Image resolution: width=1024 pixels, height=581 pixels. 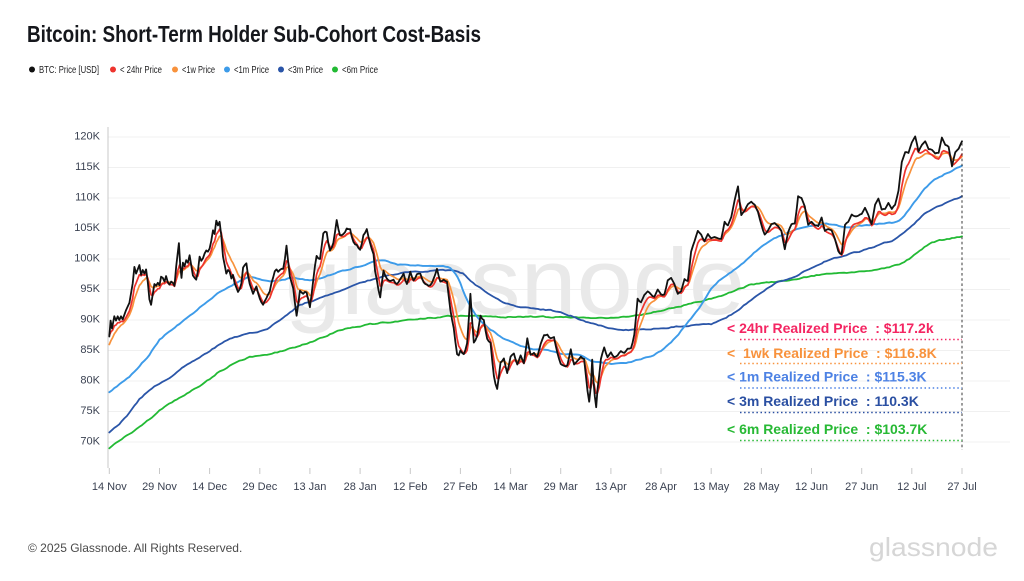 I want to click on svg-text: 13 Jan, so click(x=309, y=487).